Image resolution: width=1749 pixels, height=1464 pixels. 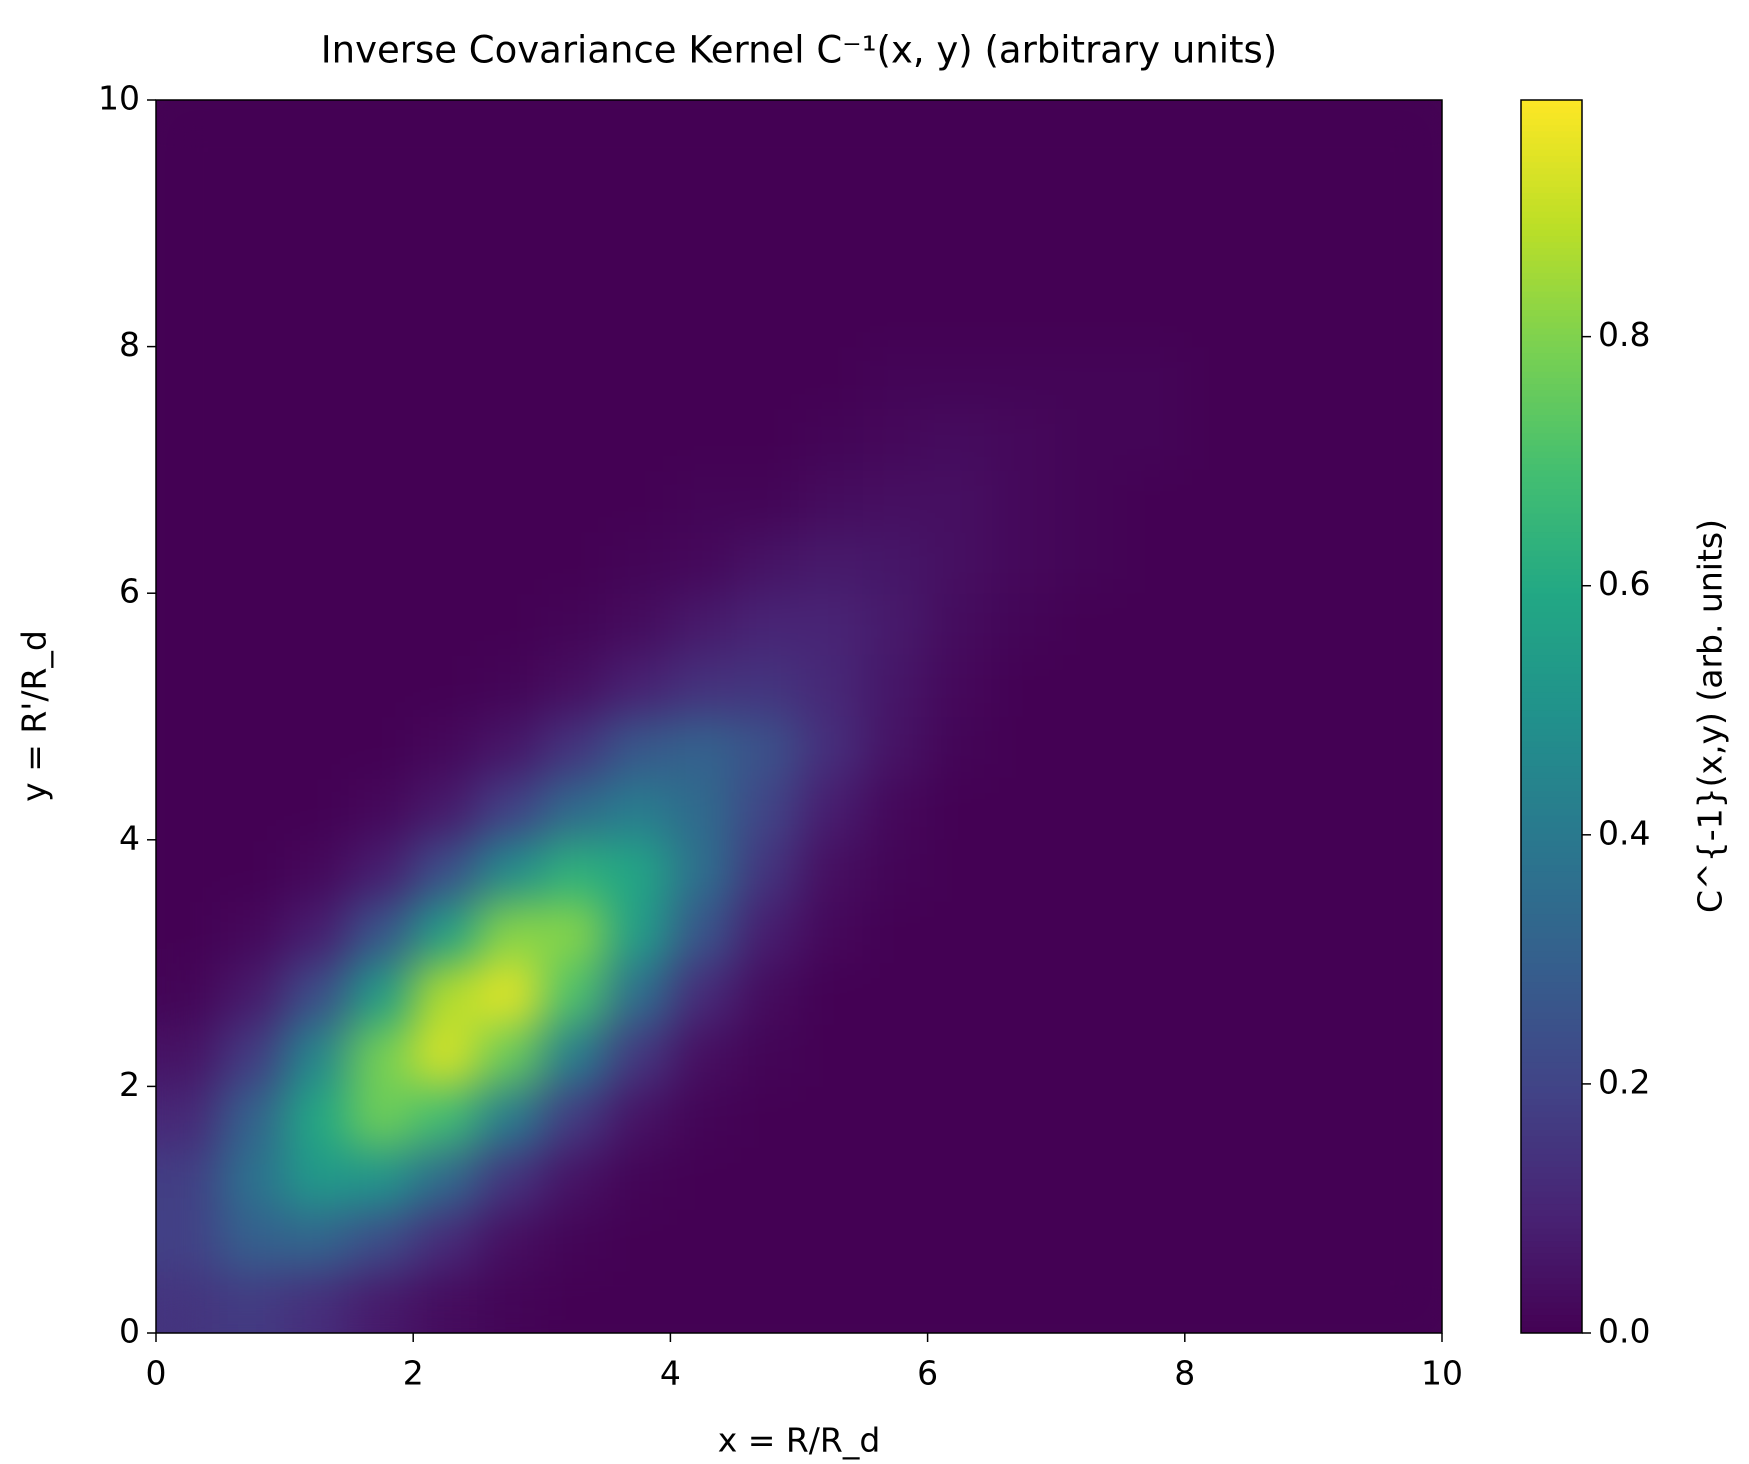 I want to click on x-tick-label: 4, so click(x=670, y=1373).